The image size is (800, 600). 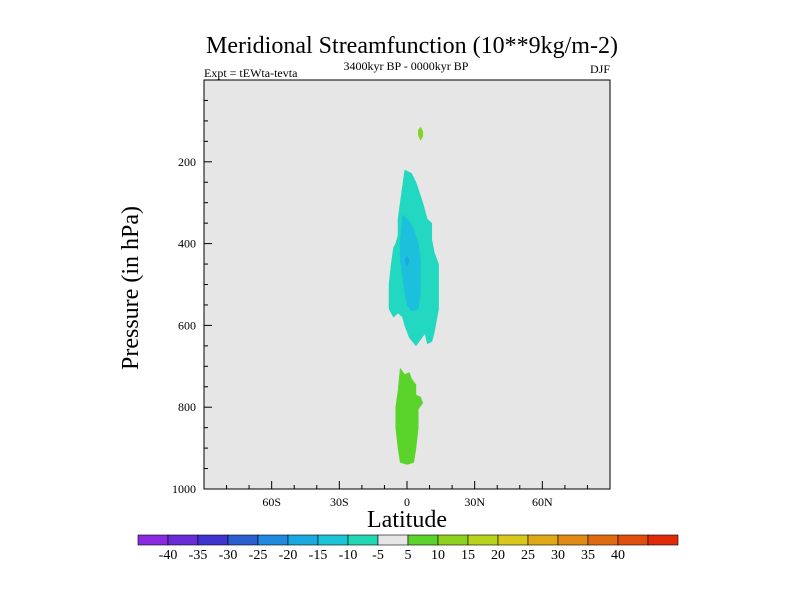 I want to click on x-axis-ticks: 60S 30S 0 30N 60N, so click(x=407, y=495).